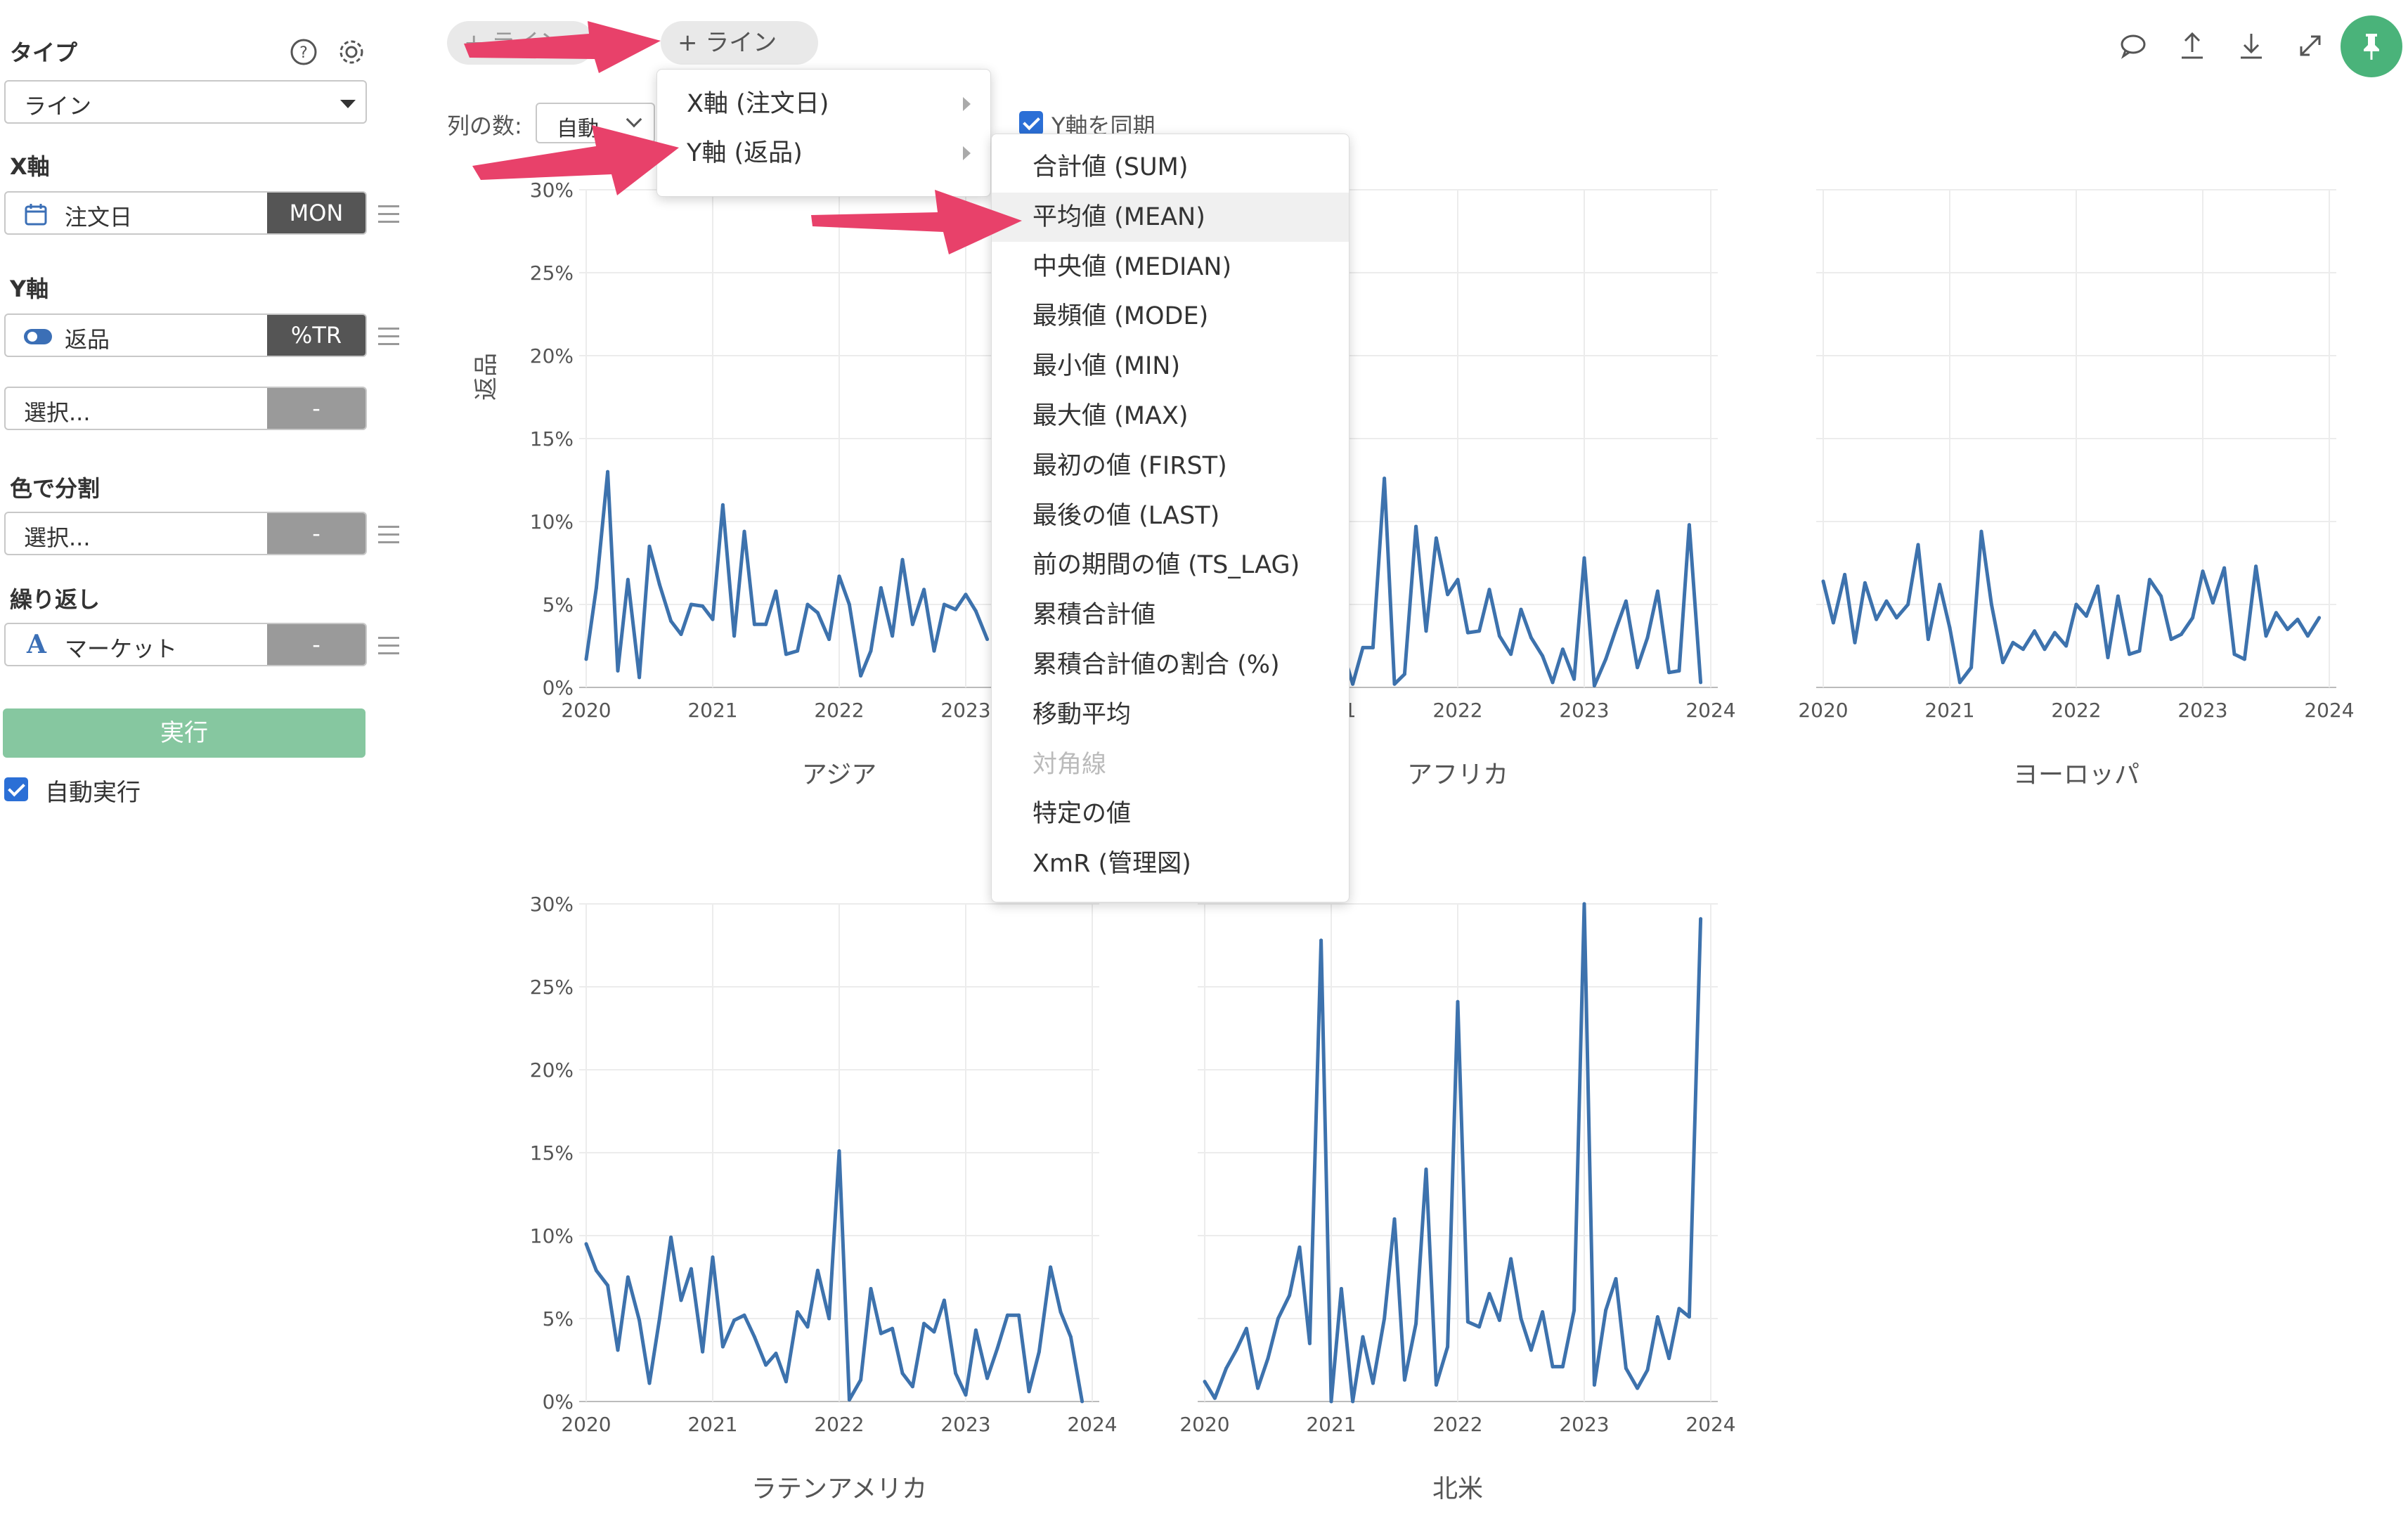 The height and width of the screenshot is (1521, 2408). Describe the element at coordinates (351, 52) in the screenshot. I see `gear-icon` at that location.